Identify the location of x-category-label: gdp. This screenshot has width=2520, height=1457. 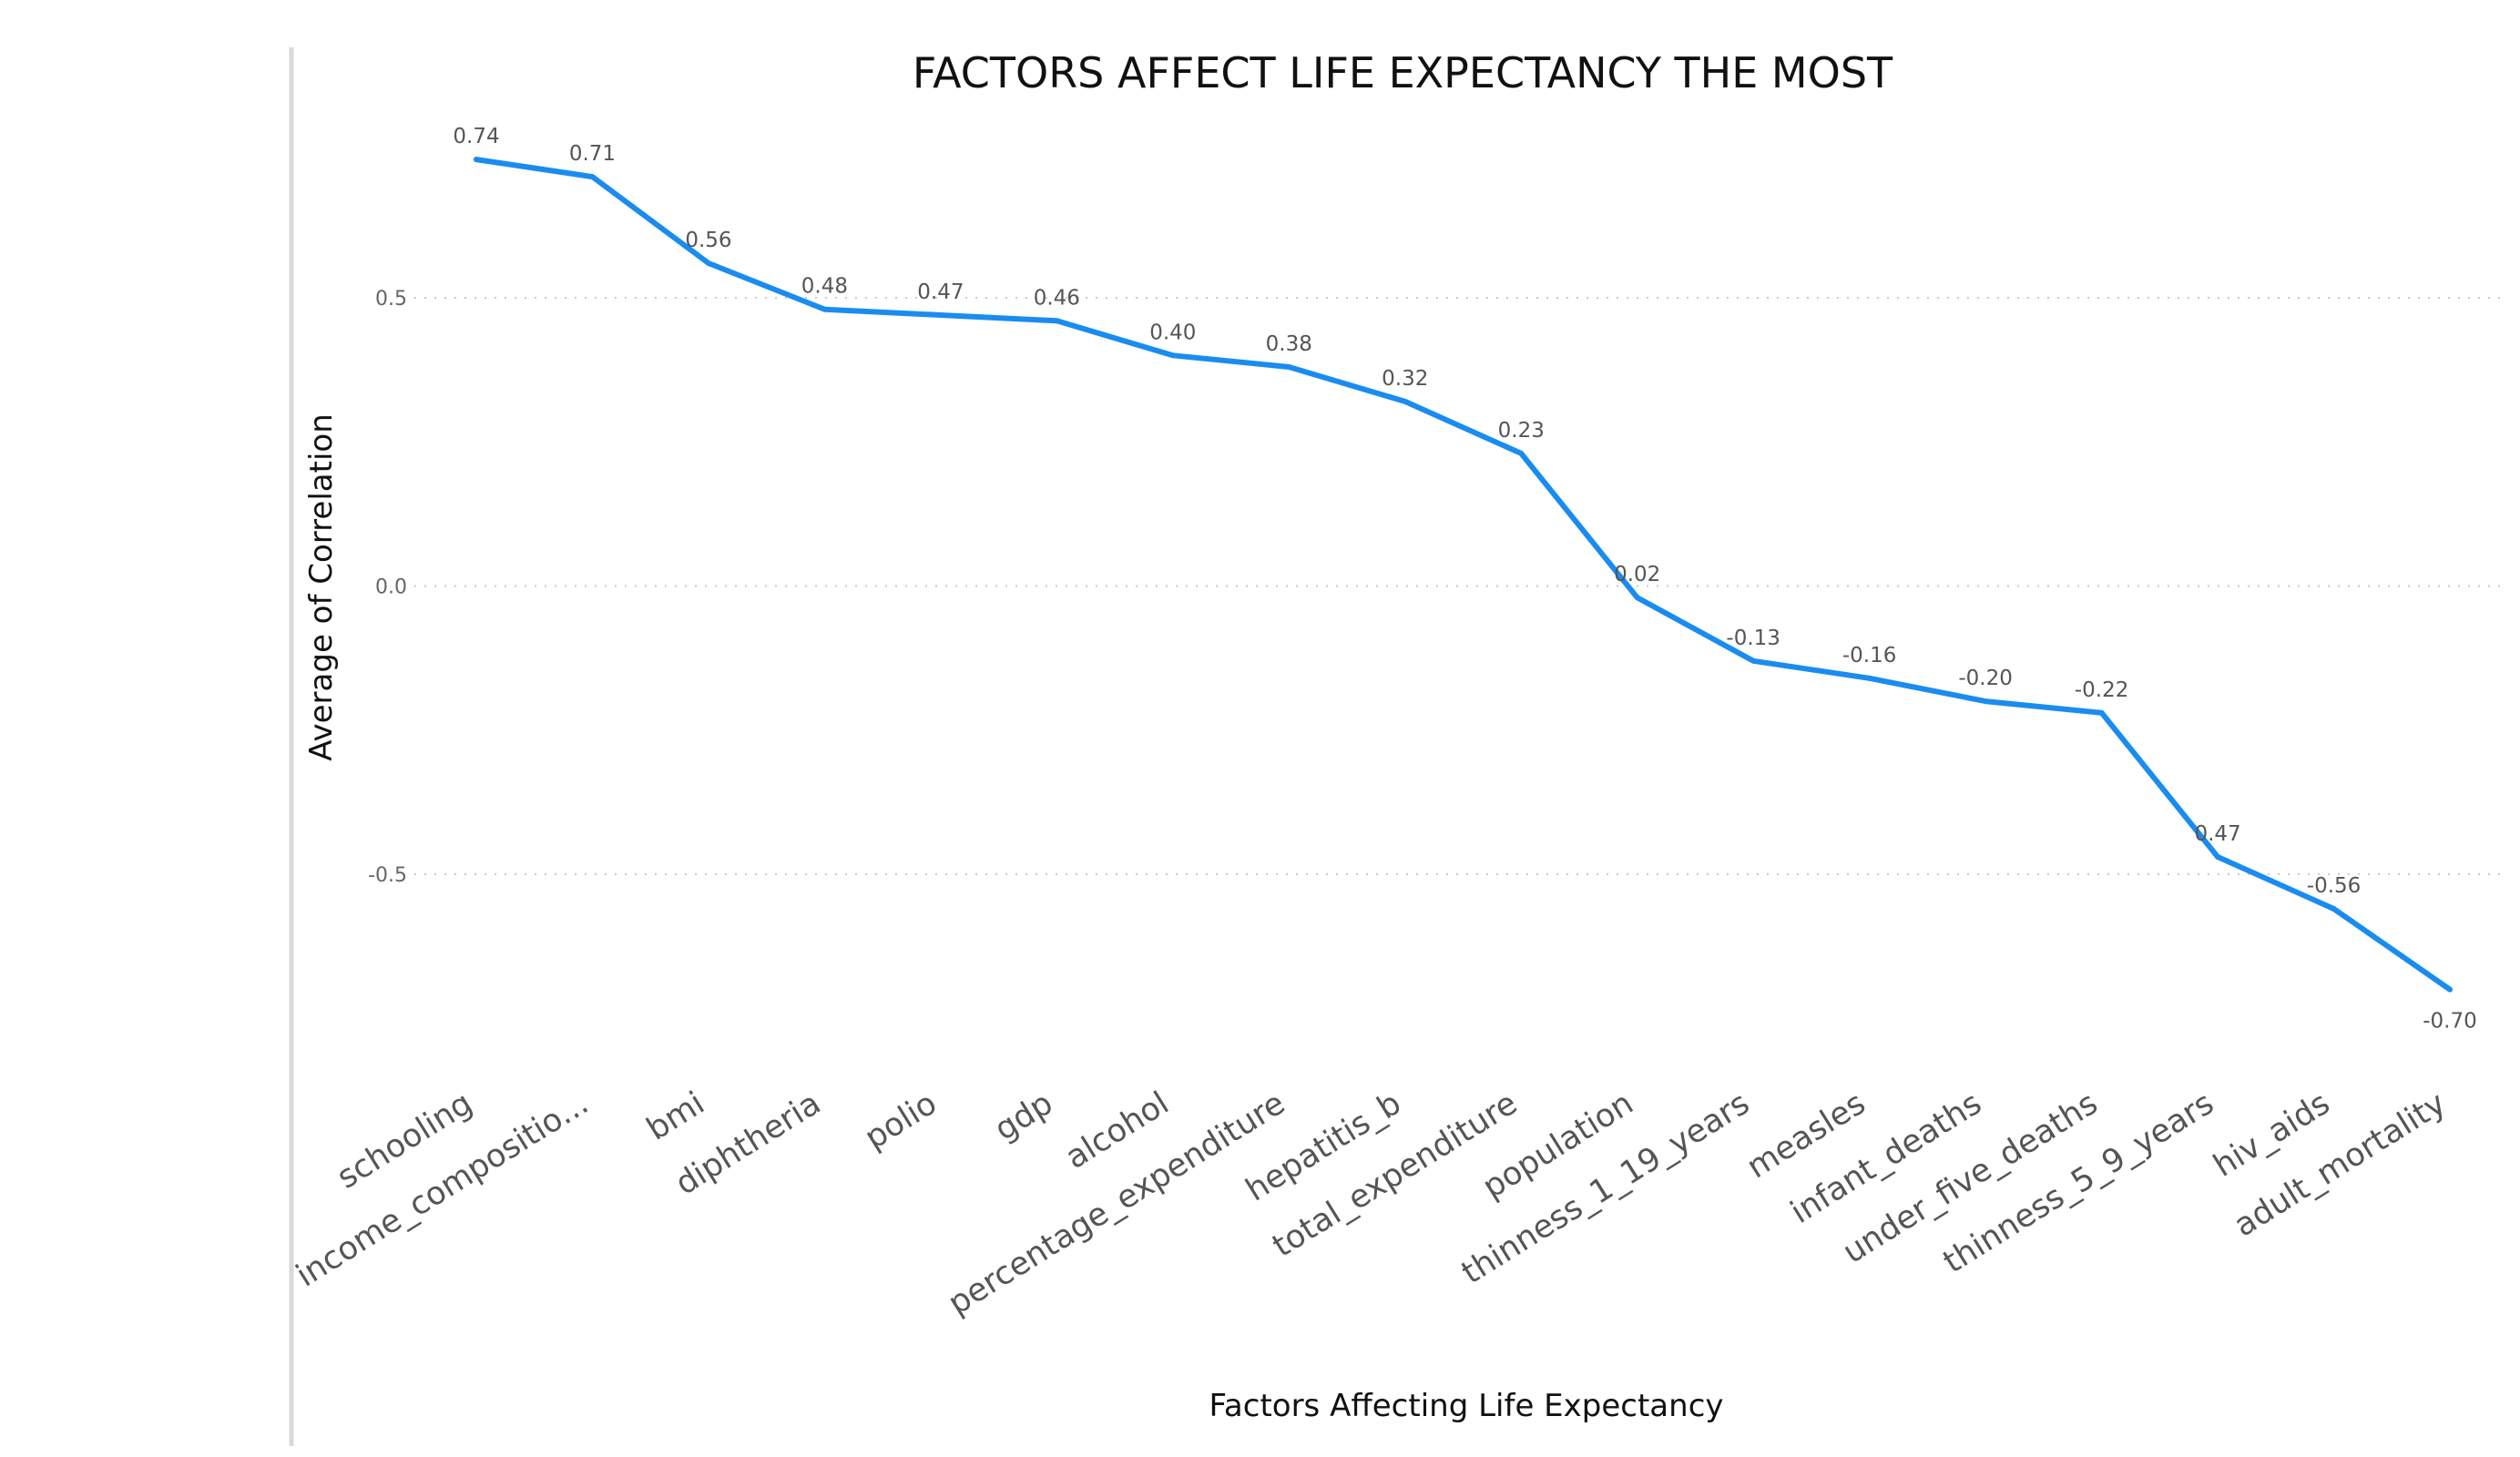
(1024, 1116).